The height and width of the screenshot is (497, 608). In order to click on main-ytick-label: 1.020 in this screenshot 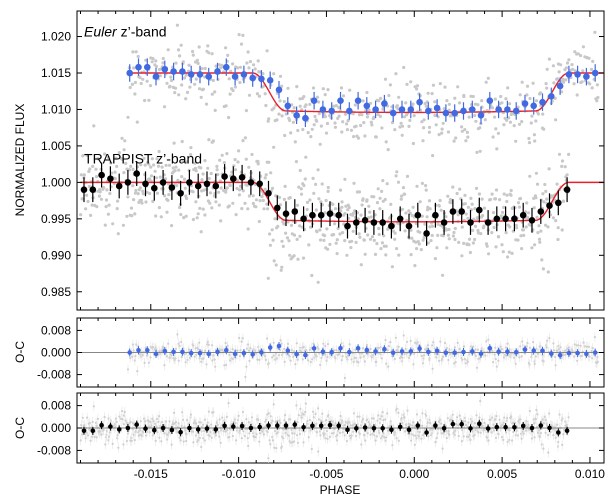, I will do `click(56, 37)`.